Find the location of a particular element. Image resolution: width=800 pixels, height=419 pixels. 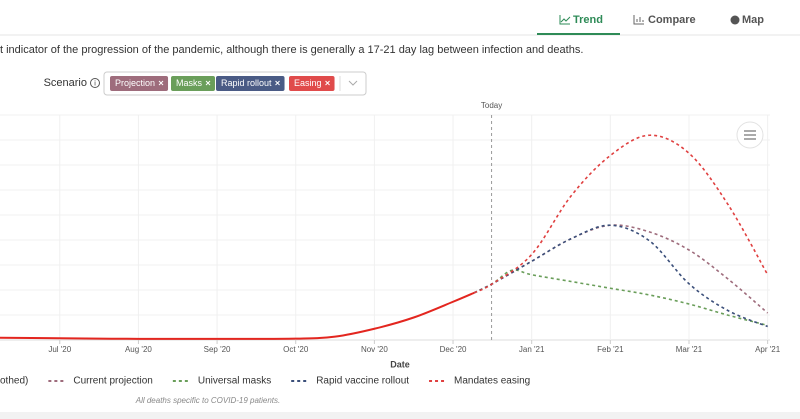

legend-label: Universal masks is located at coordinates (234, 381).